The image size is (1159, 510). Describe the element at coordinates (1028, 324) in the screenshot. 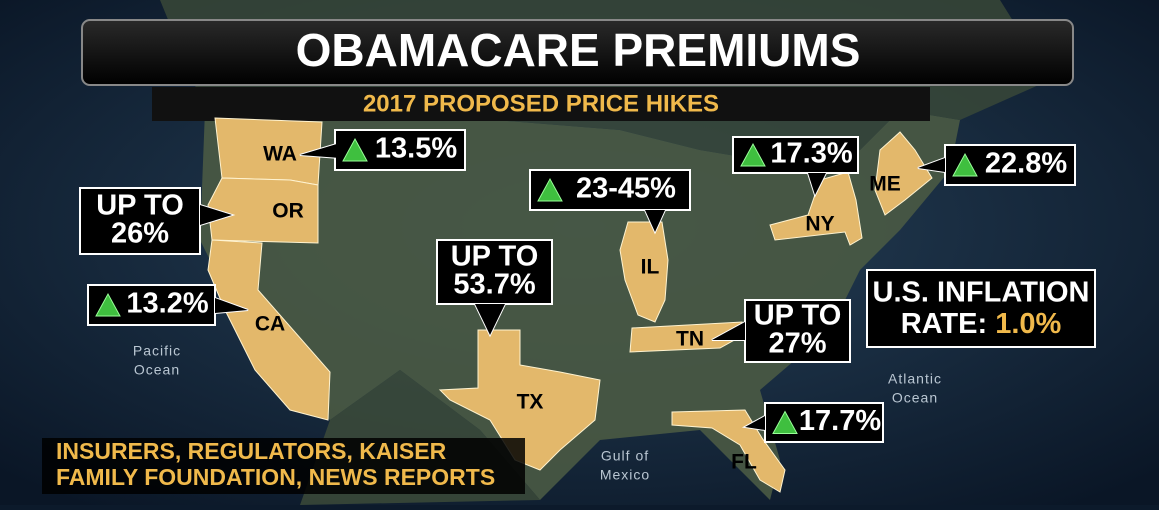

I see `inflation-value: 1.0%` at that location.